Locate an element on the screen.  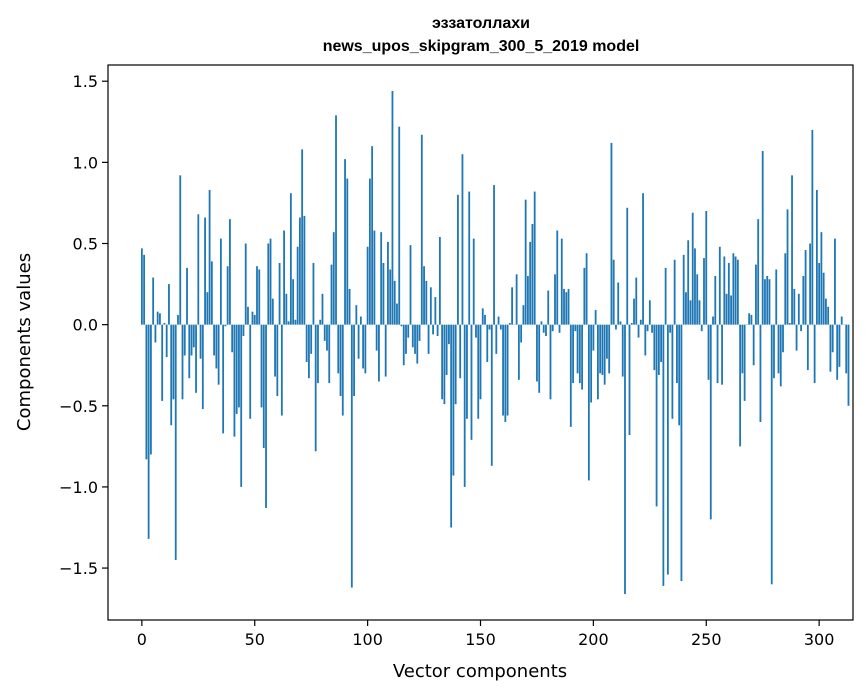
x-tick-label: 250 is located at coordinates (706, 639).